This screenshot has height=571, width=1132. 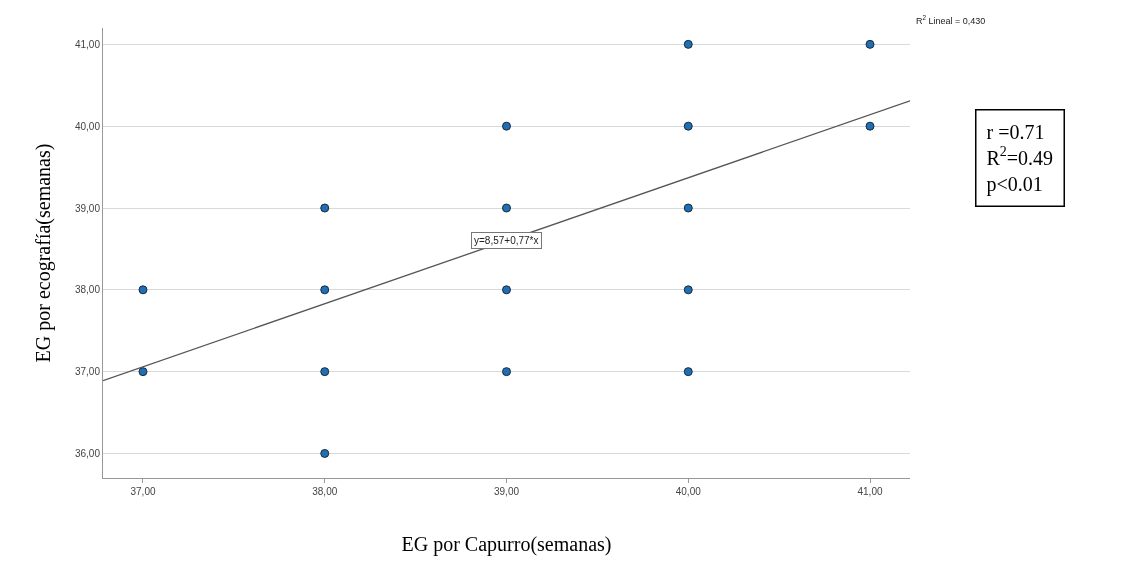 I want to click on annotation: y=8,57+0,77*x, so click(x=506, y=240).